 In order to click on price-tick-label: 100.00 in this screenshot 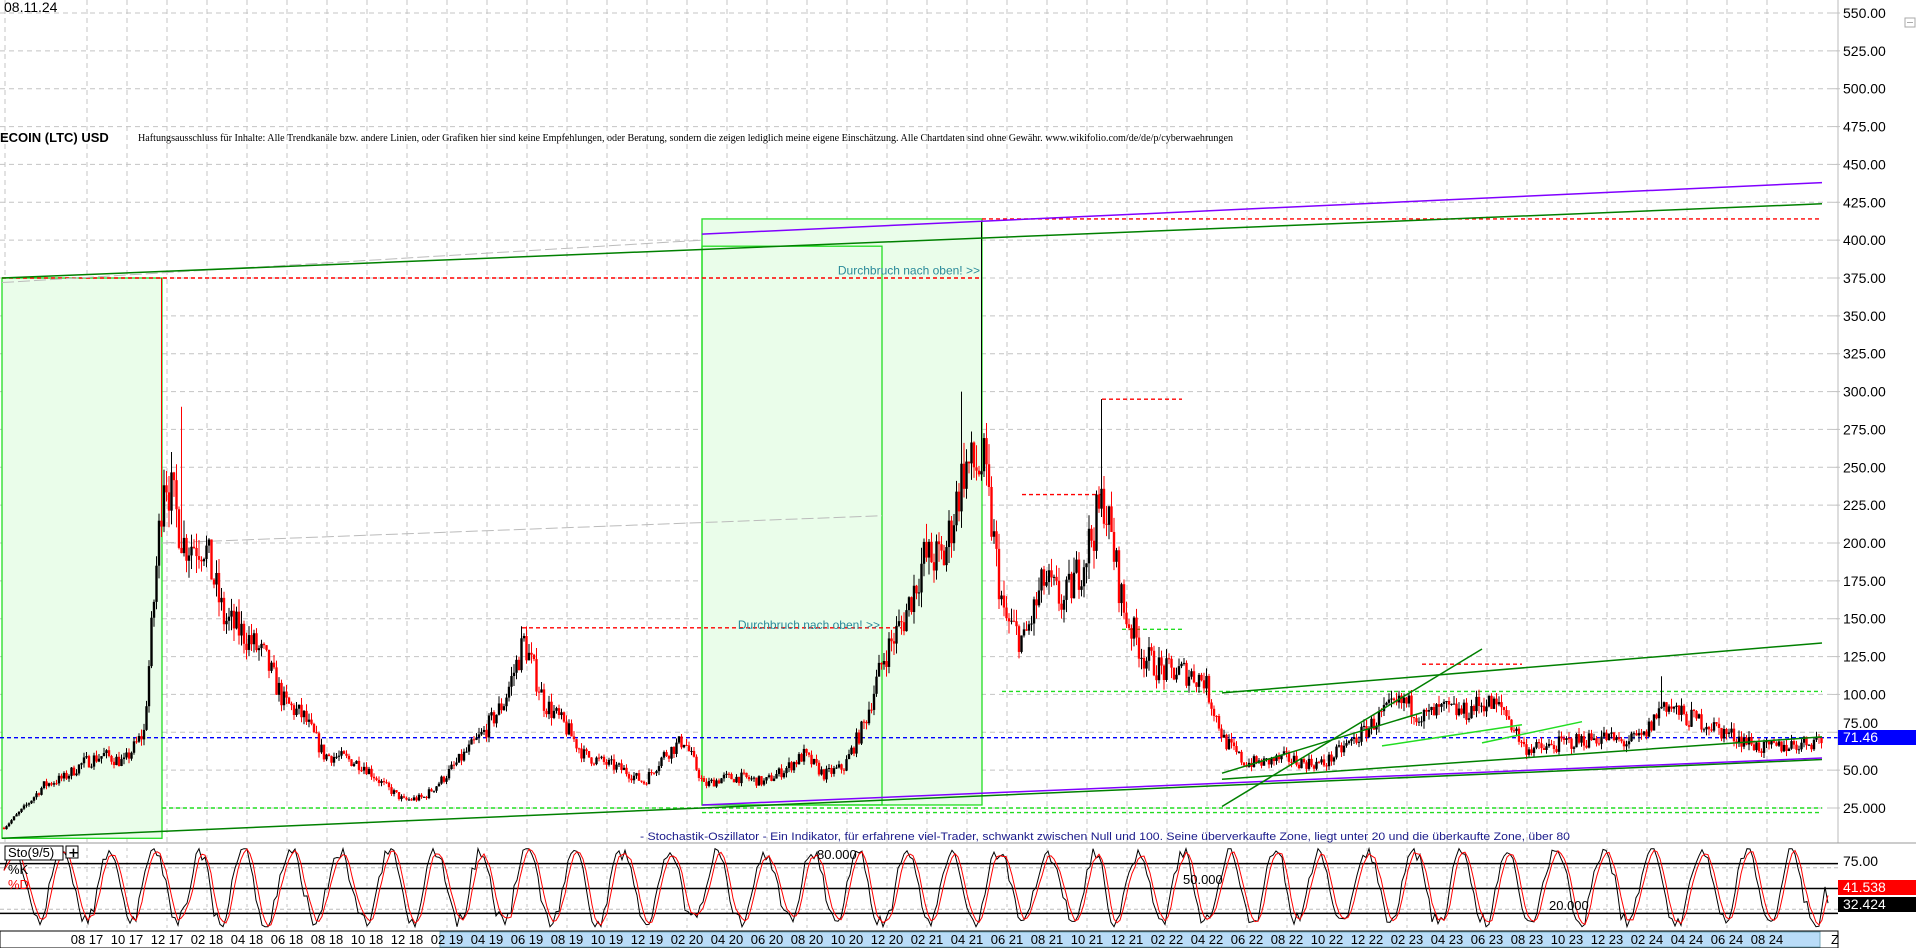, I will do `click(1864, 694)`.